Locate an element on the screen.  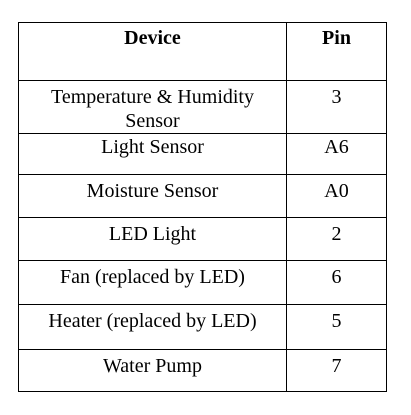
device-cell: Light Sensor is located at coordinates (152, 154).